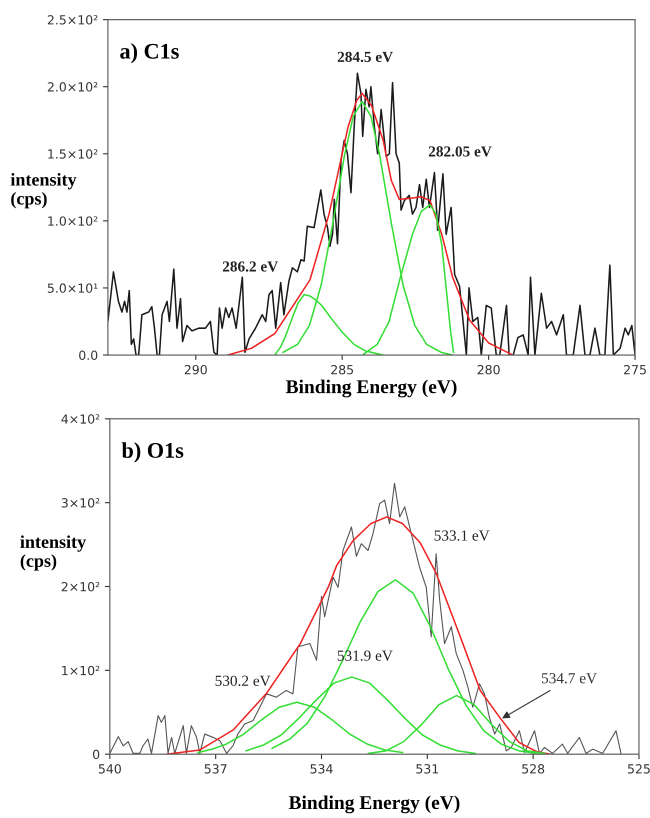 The width and height of the screenshot is (650, 818). I want to click on x-tick-label: 534, so click(321, 769).